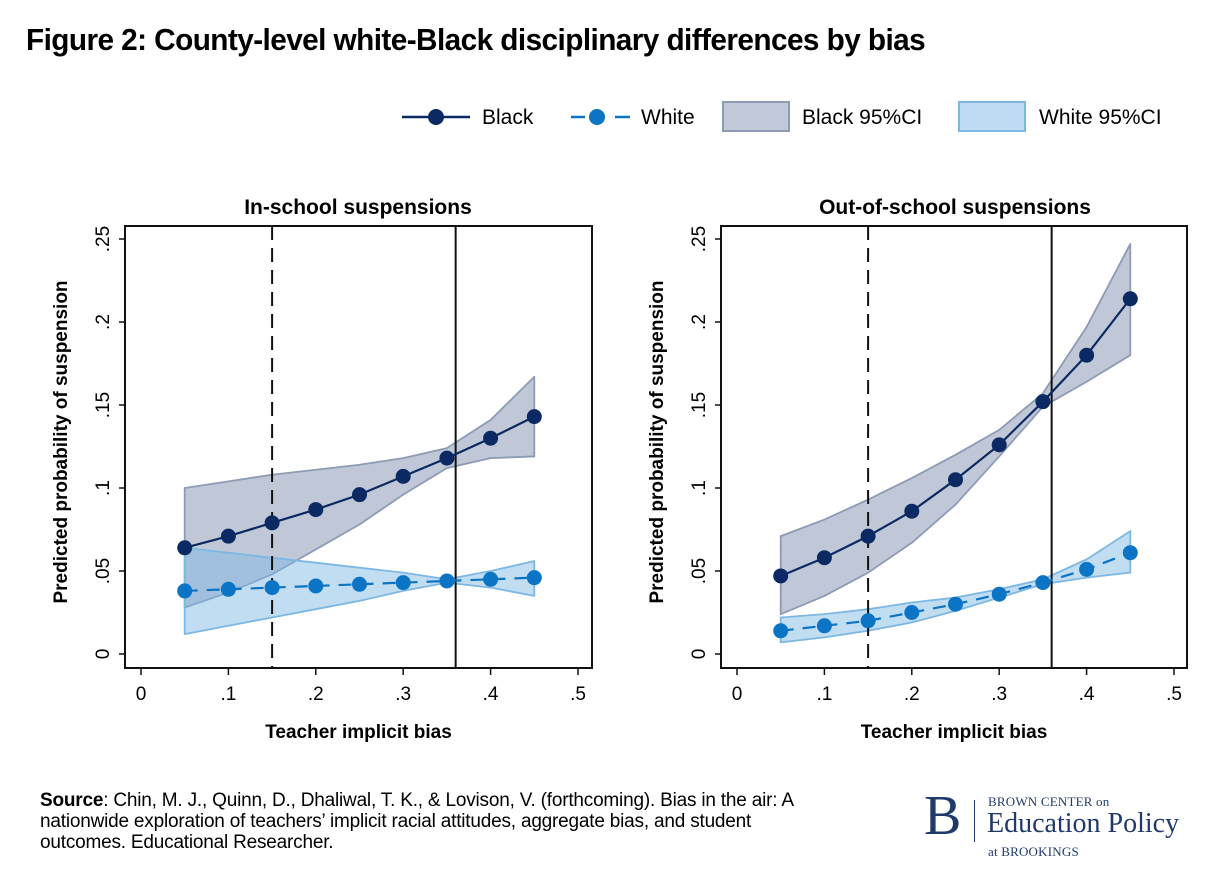  What do you see at coordinates (992, 116) in the screenshot?
I see `legend-white-ci-swatch` at bounding box center [992, 116].